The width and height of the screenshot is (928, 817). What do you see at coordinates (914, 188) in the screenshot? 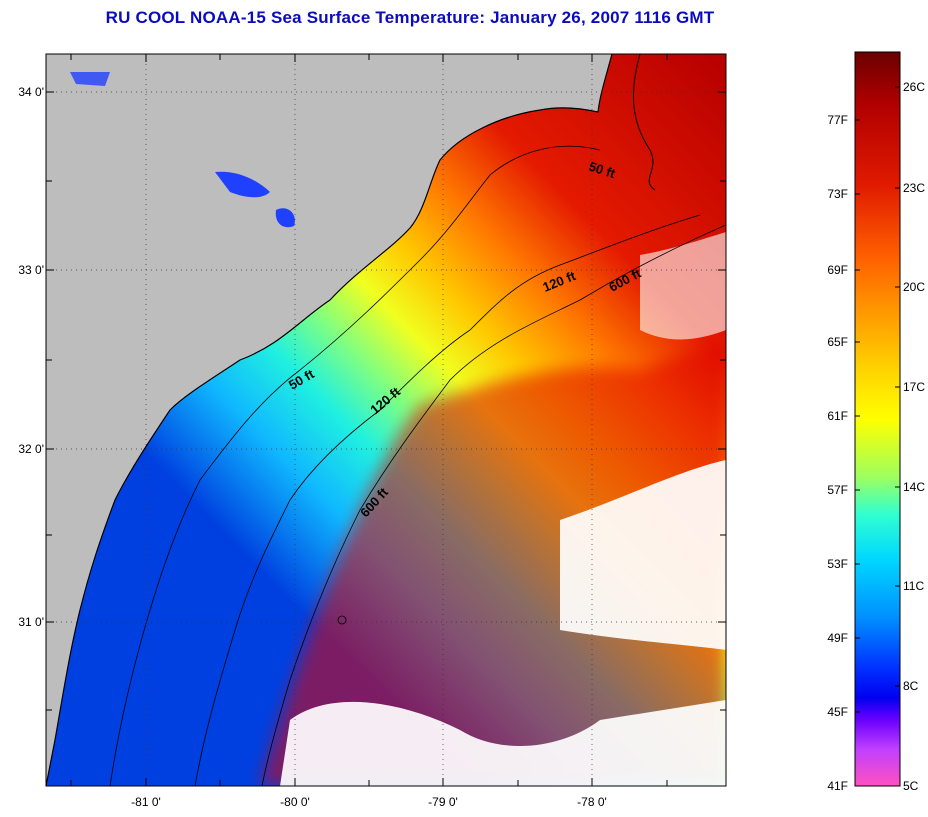
I see `colorbar-c-label: 23C` at bounding box center [914, 188].